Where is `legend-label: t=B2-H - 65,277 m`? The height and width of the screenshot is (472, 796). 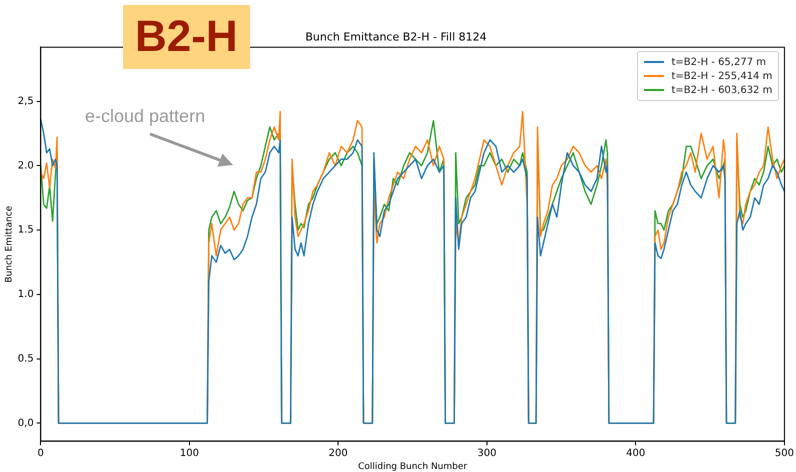 legend-label: t=B2-H - 65,277 m is located at coordinates (718, 62).